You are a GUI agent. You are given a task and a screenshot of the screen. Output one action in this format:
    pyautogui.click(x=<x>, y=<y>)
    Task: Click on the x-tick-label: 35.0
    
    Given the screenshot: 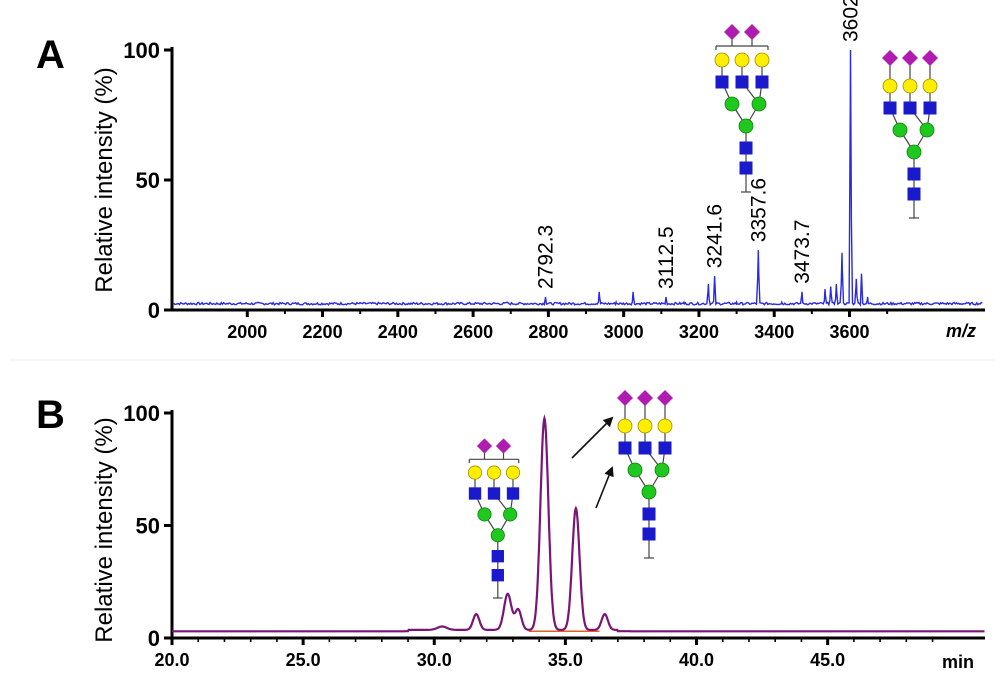 What is the action you would take?
    pyautogui.click(x=565, y=660)
    